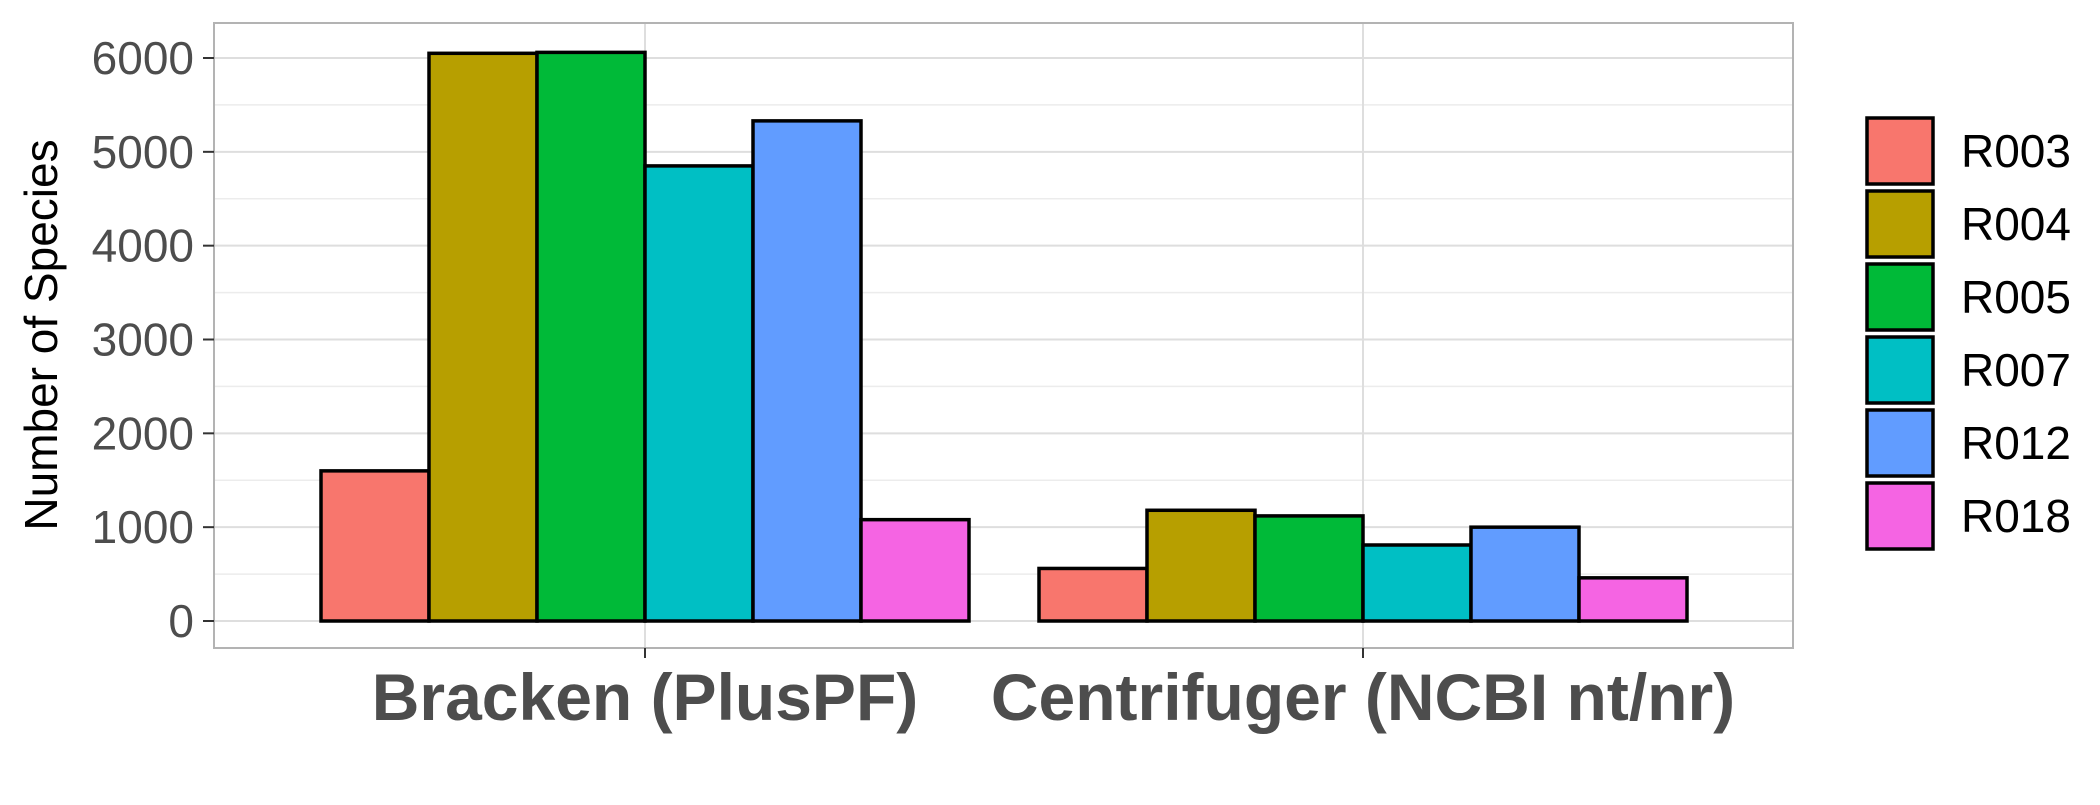 This screenshot has width=2100, height=805. Describe the element at coordinates (1900, 224) in the screenshot. I see `legend-key-r004` at that location.